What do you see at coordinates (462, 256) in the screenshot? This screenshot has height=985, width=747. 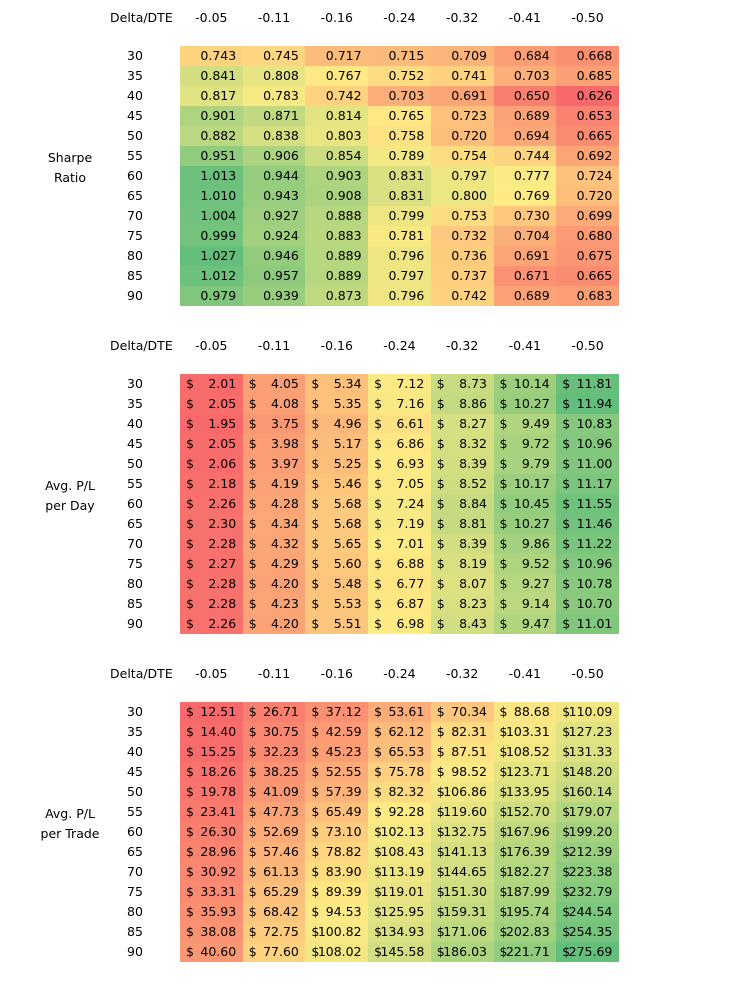 I see `heatmap-cell: 0.736` at bounding box center [462, 256].